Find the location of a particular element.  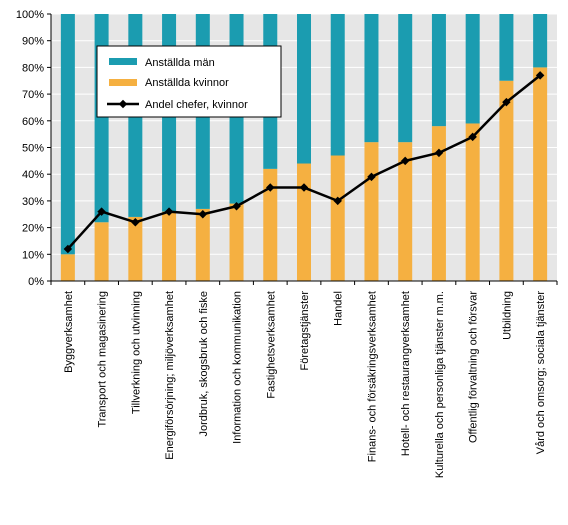

legend-label-women: Anställda kvinnor is located at coordinates (187, 83).